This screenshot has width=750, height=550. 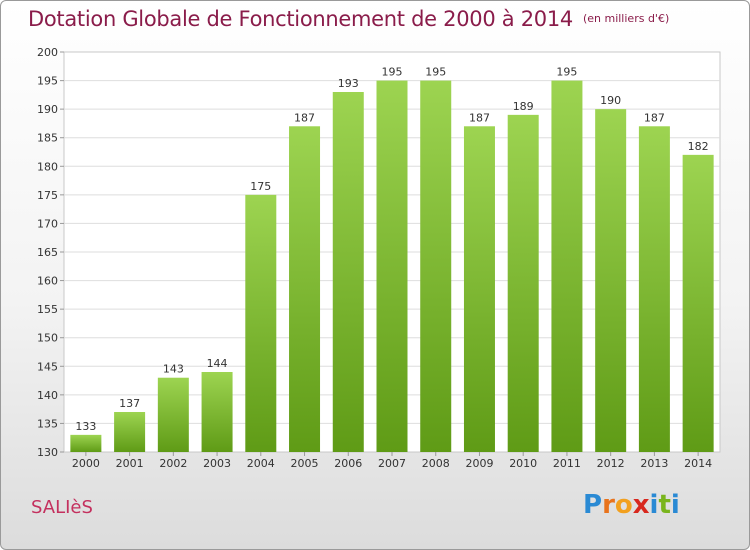 I want to click on x-tick-label: 2012, so click(x=611, y=463).